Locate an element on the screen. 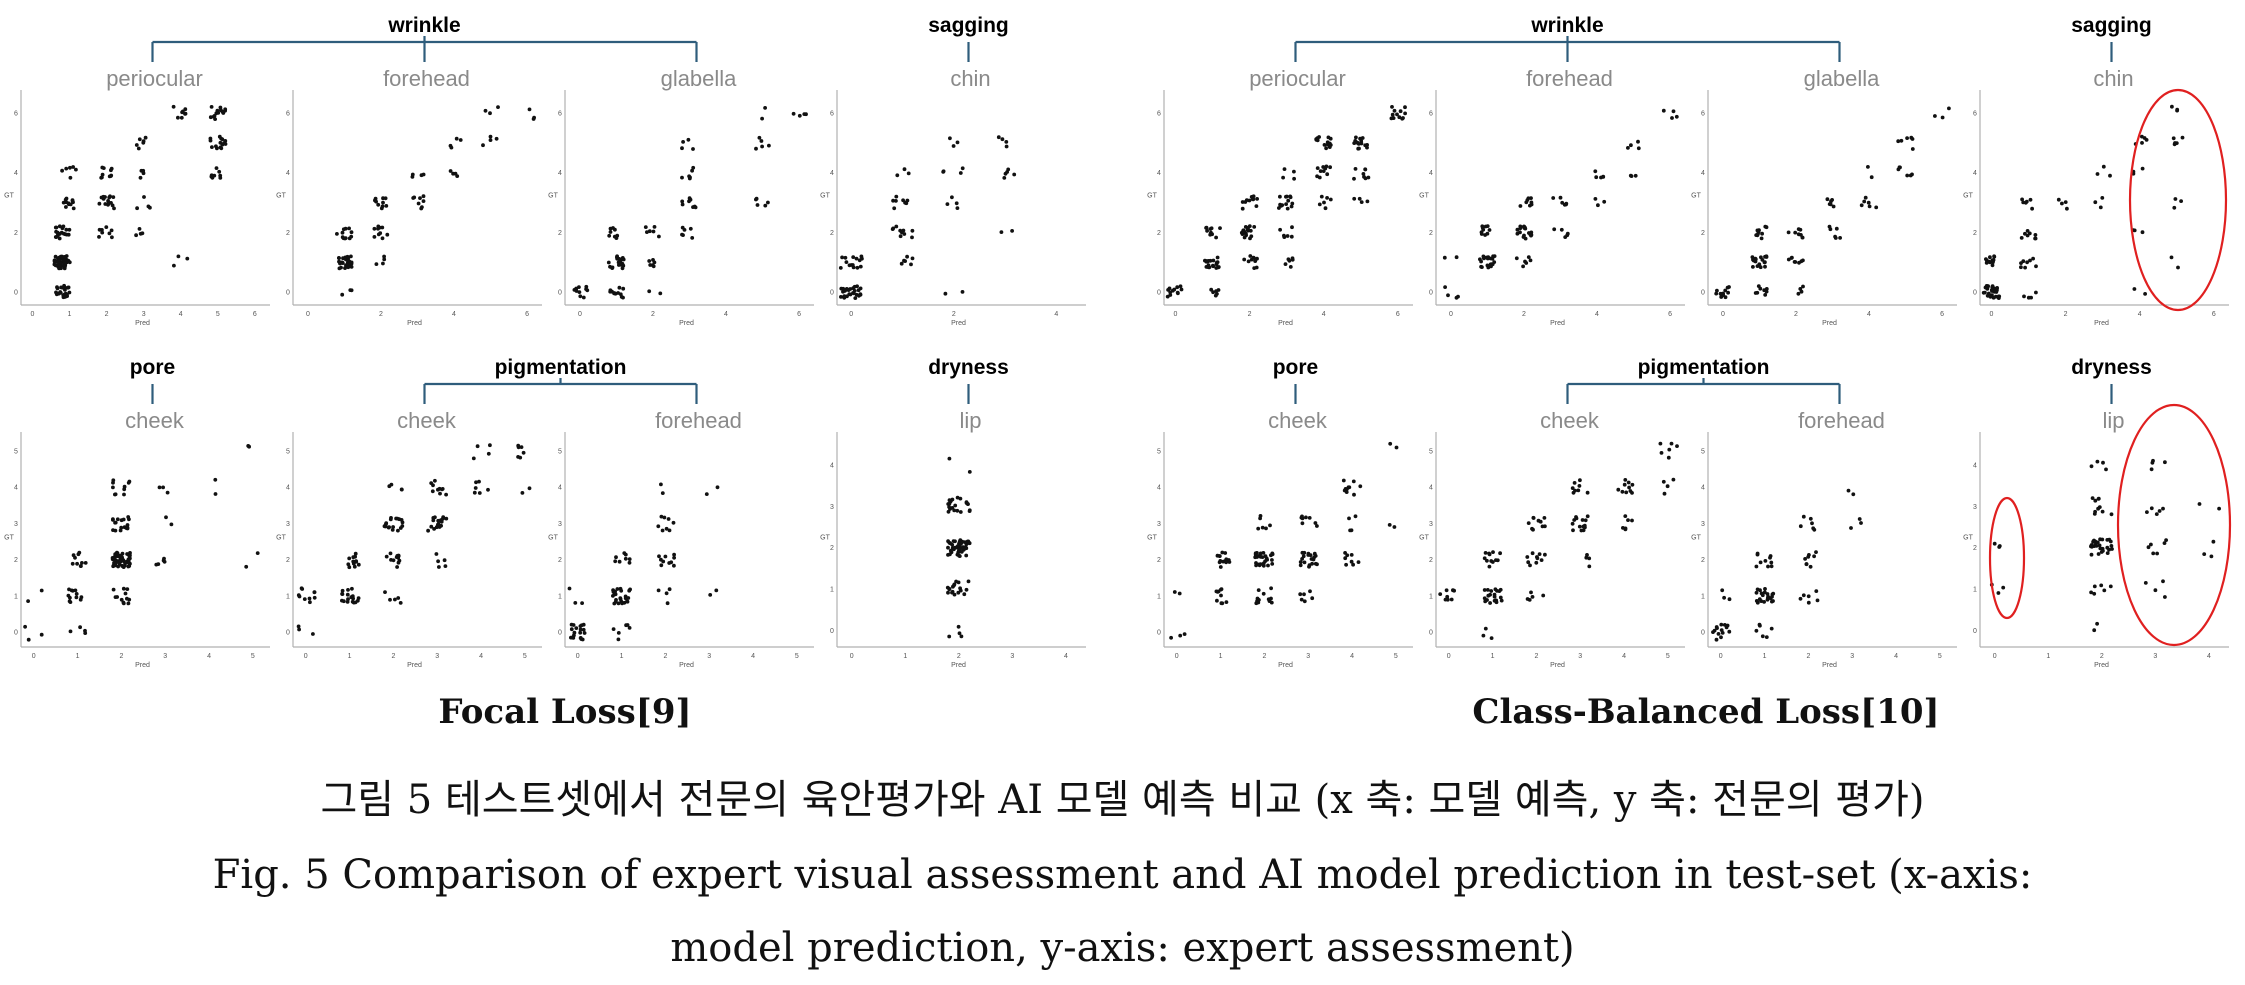  subplot-cheek: 0 1 2 3 4 5 0 1 2 3 4 5 Pred GT cheek is located at coordinates (409, 538).